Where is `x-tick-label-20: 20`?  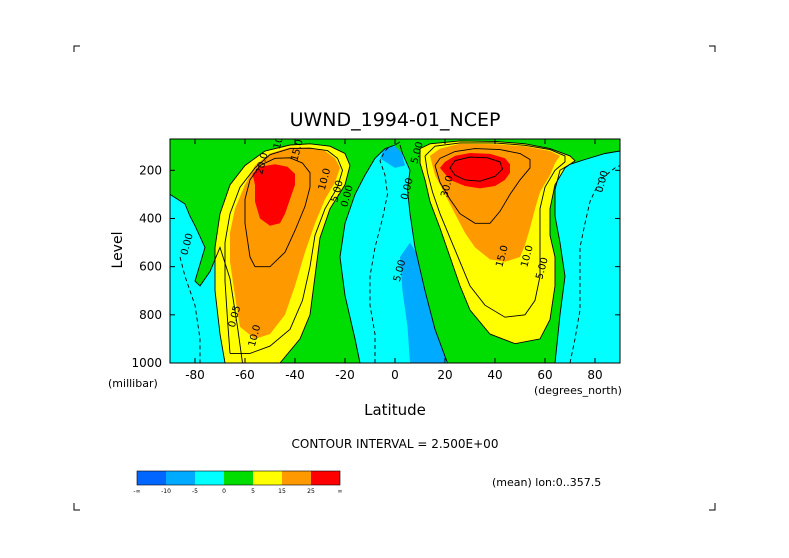
x-tick-label-20: 20 is located at coordinates (444, 375).